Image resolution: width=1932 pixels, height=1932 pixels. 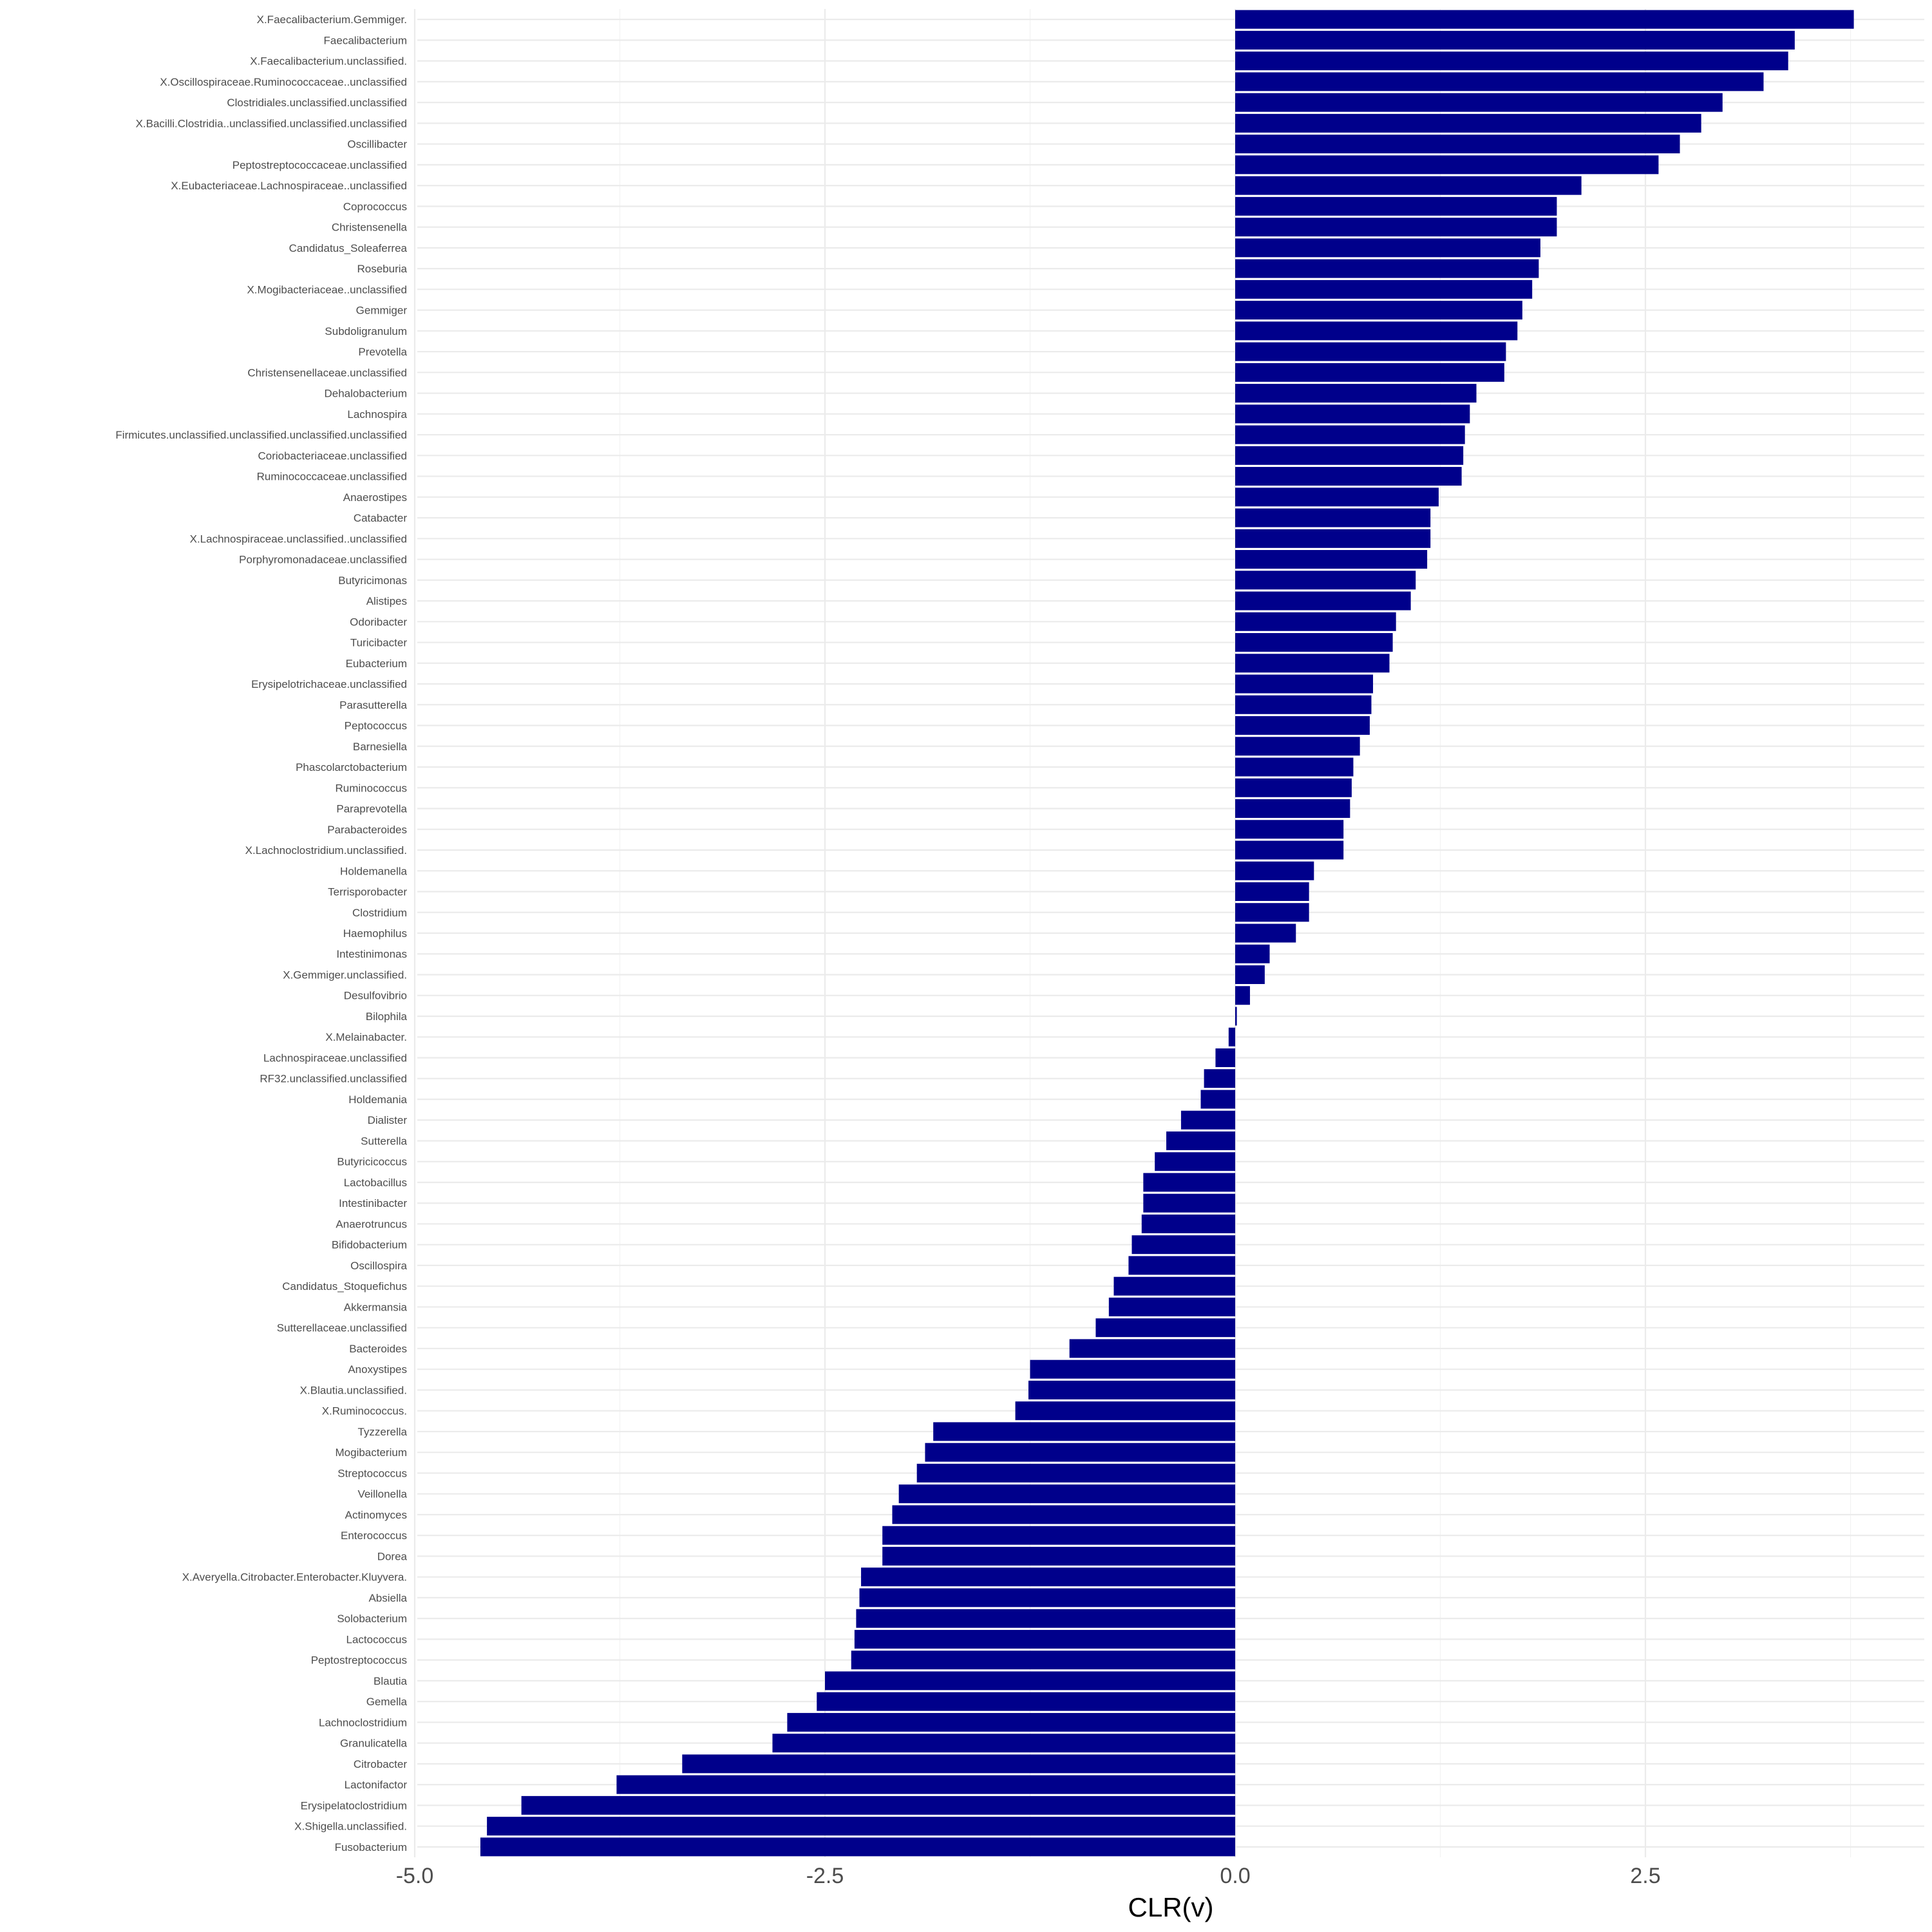 I want to click on category-label: Christensenella, so click(x=370, y=228).